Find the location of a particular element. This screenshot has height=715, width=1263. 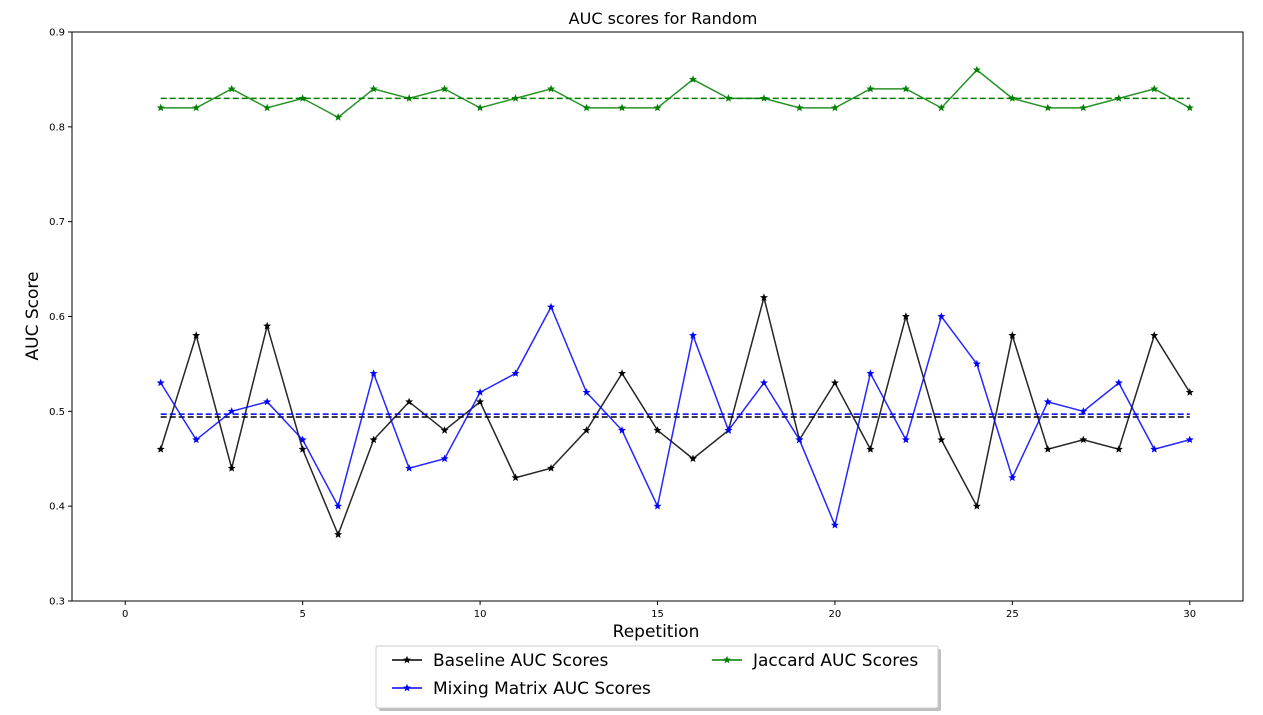

y-tick-label: 0.9 is located at coordinates (57, 33).